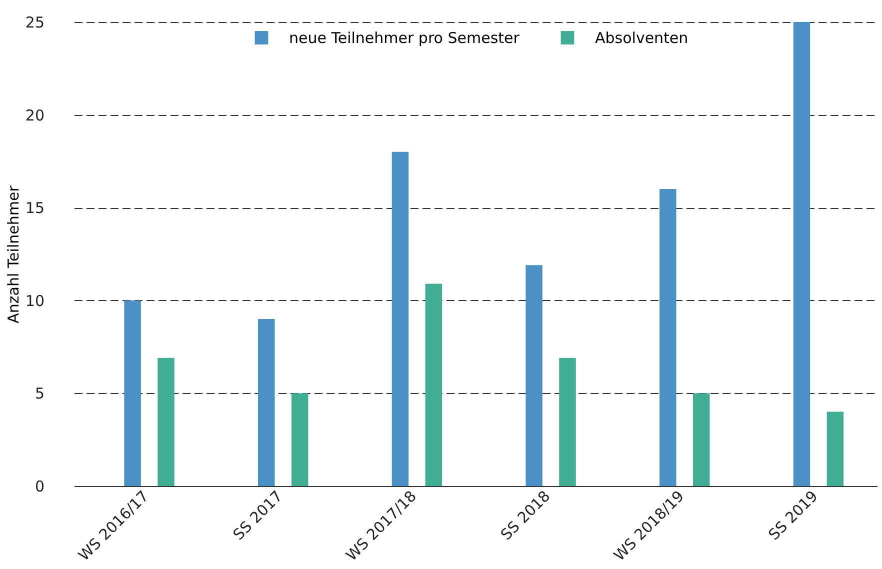 The height and width of the screenshot is (569, 882). I want to click on y-tick-label: 25, so click(34, 23).